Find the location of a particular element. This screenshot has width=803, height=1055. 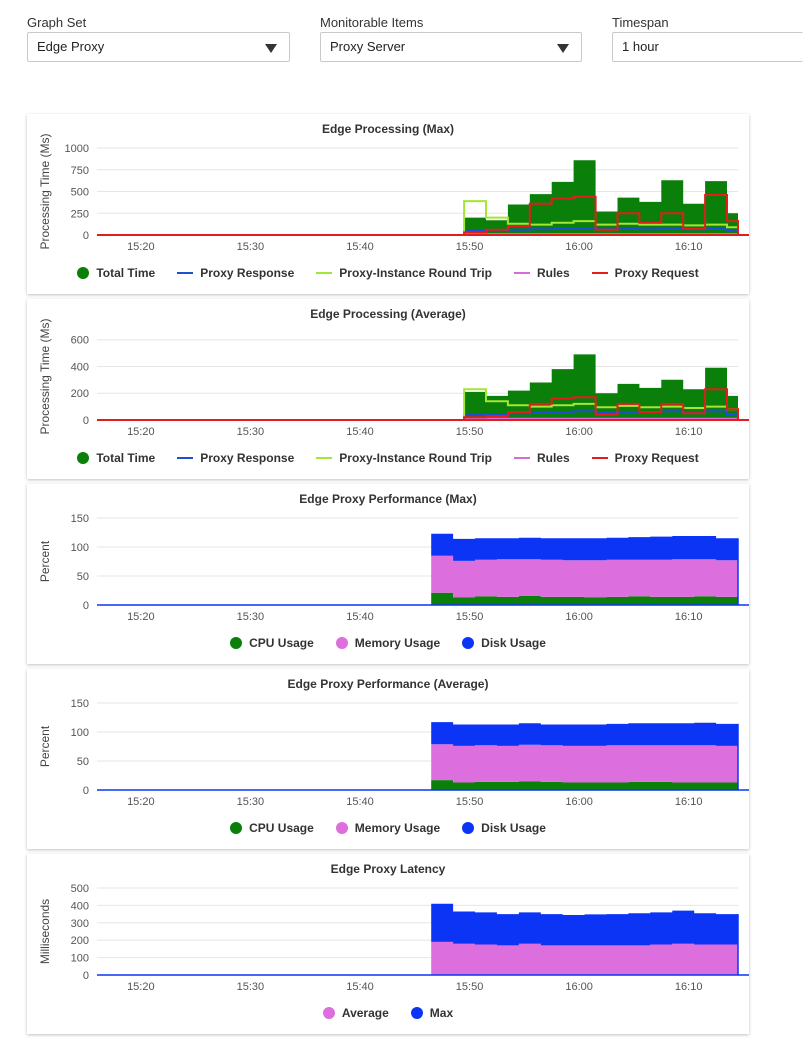

legend-label: CPU Usage is located at coordinates (281, 643).